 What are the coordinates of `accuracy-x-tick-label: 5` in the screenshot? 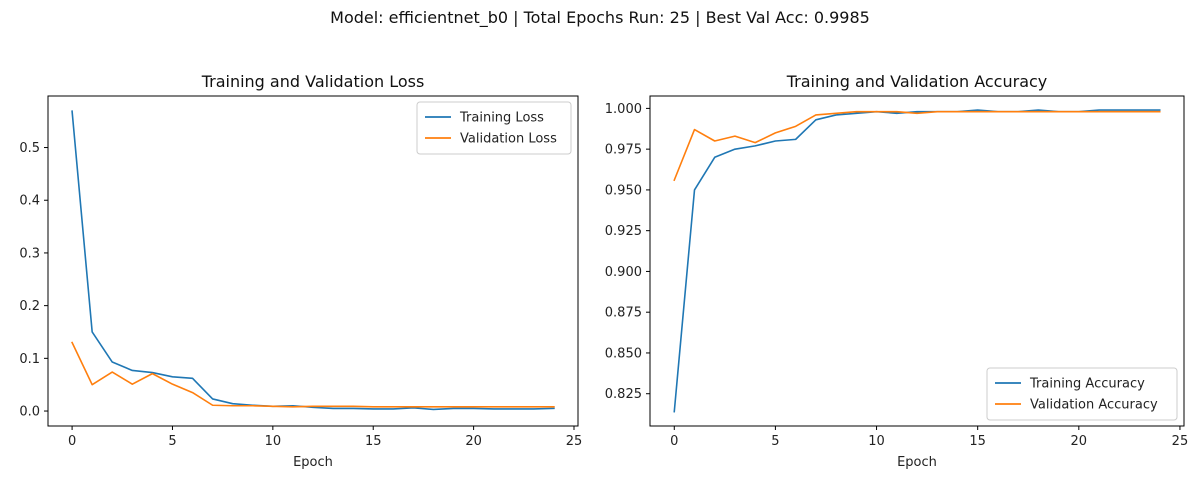 It's located at (775, 441).